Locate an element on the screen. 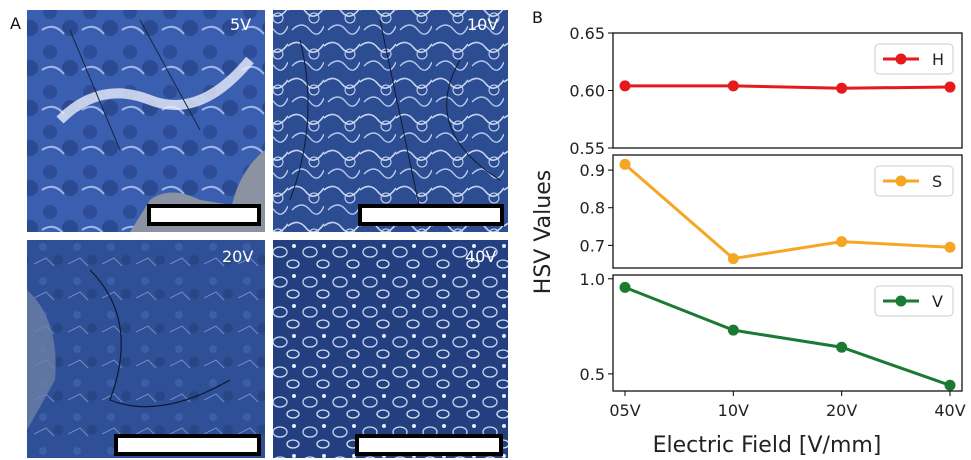 Image resolution: width=971 pixels, height=460 pixels. micrograph-label: 5V is located at coordinates (240, 24).